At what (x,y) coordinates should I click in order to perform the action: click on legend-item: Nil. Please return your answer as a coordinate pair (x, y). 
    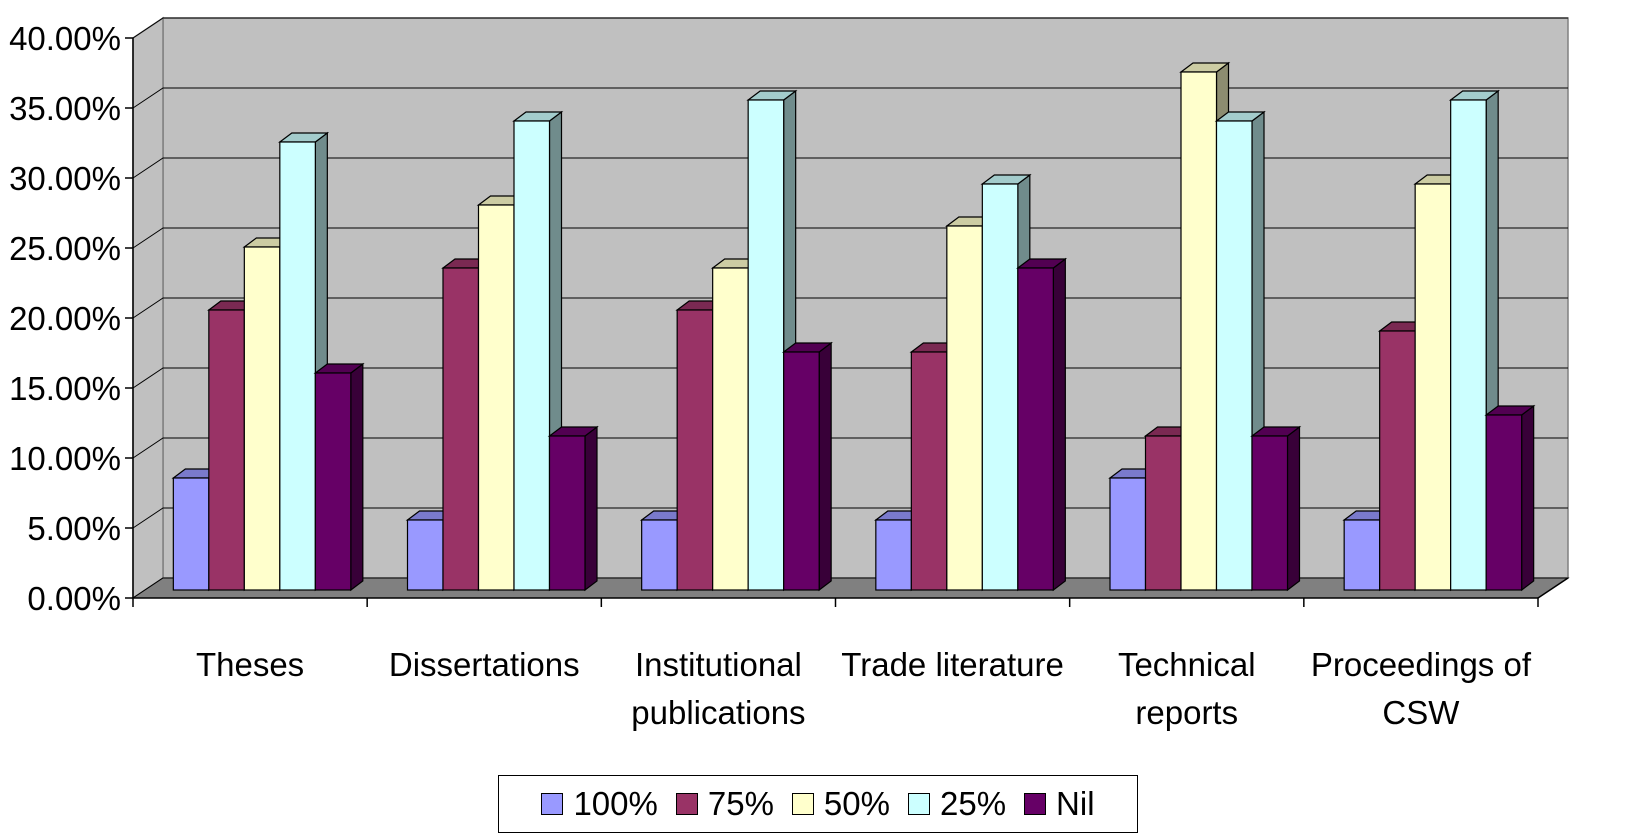
    Looking at the image, I should click on (1059, 804).